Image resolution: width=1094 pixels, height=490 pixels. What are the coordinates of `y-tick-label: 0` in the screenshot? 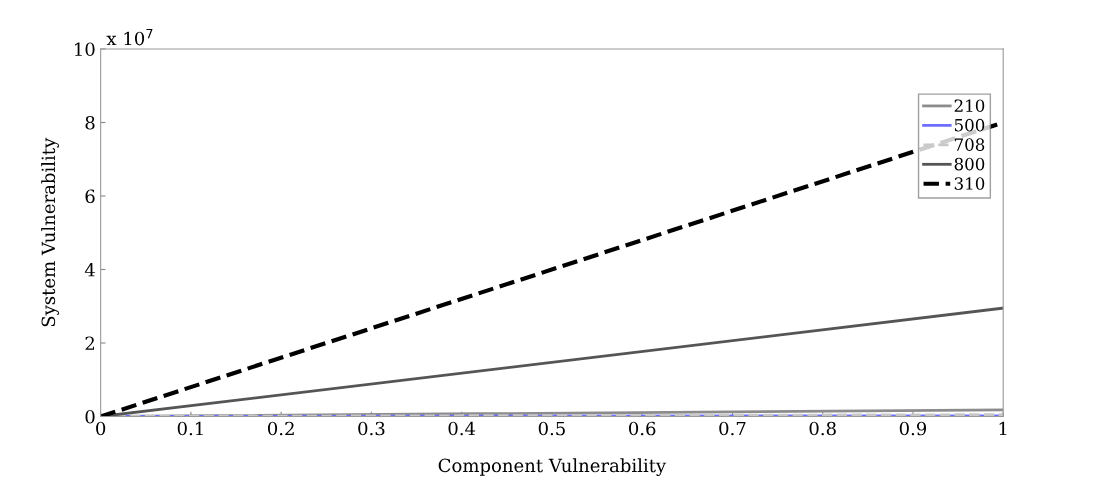 It's located at (90, 416).